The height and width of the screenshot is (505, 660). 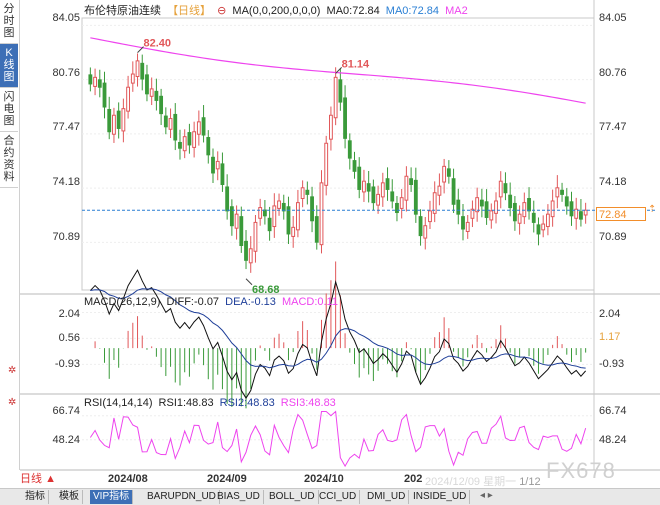 I want to click on period-selector: 日线 ▲, so click(x=49, y=479).